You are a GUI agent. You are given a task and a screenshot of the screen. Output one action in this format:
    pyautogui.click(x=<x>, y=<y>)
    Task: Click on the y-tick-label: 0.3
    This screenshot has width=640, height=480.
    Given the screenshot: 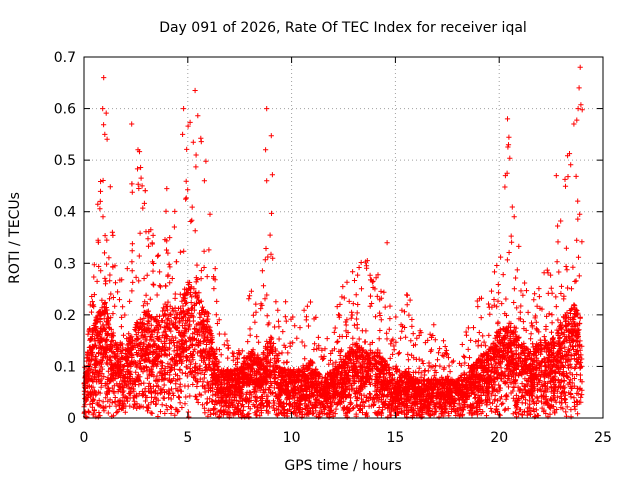 What is the action you would take?
    pyautogui.click(x=65, y=264)
    